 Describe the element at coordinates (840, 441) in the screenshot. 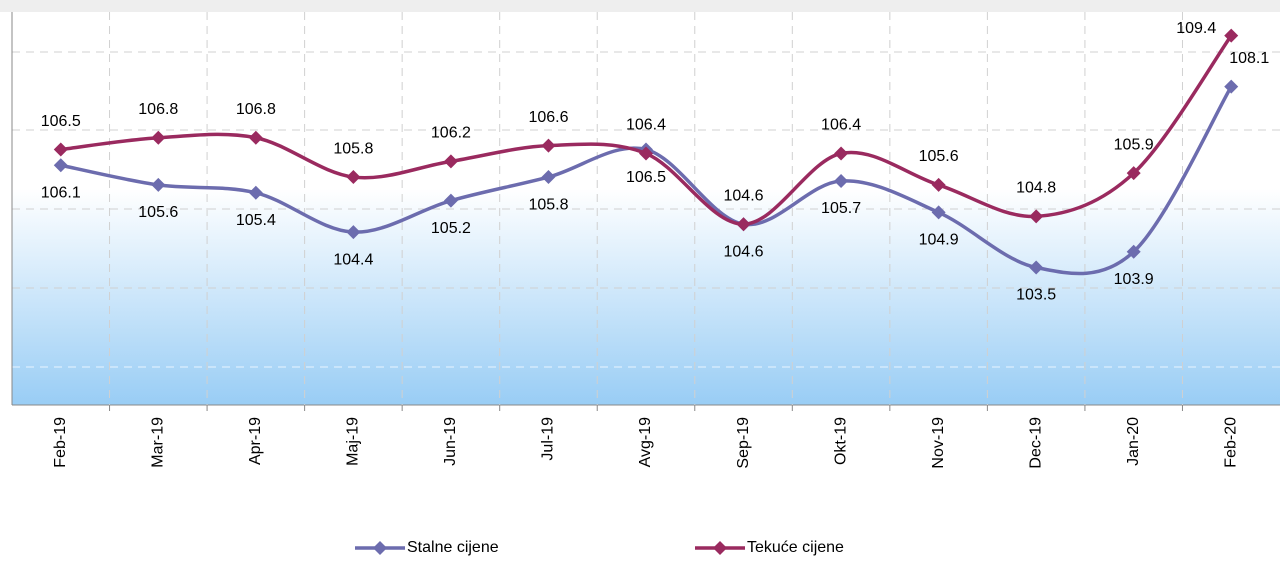

I see `x-tick-label: Okt-19` at that location.